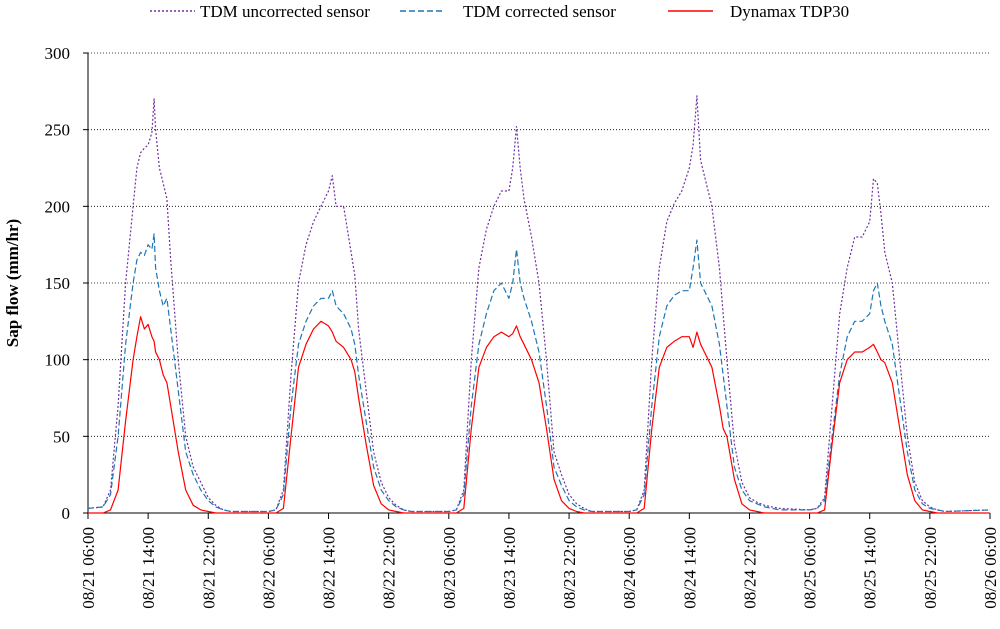 The height and width of the screenshot is (629, 1000). I want to click on x-tick-label: 08/21 14:00, so click(148, 568).